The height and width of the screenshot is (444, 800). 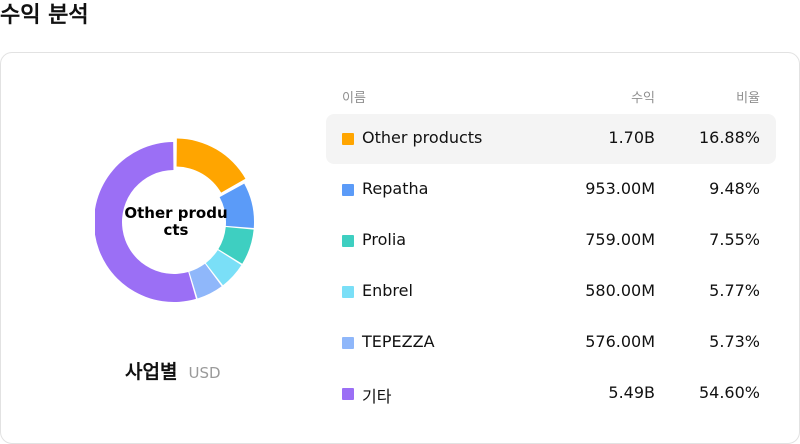 I want to click on segment-caption: 사업별, so click(x=151, y=372).